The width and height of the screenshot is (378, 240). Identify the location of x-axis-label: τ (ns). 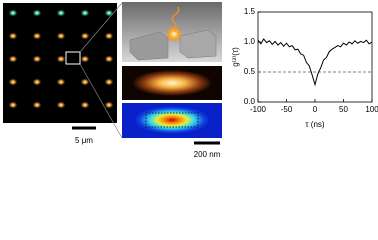
(314, 124).